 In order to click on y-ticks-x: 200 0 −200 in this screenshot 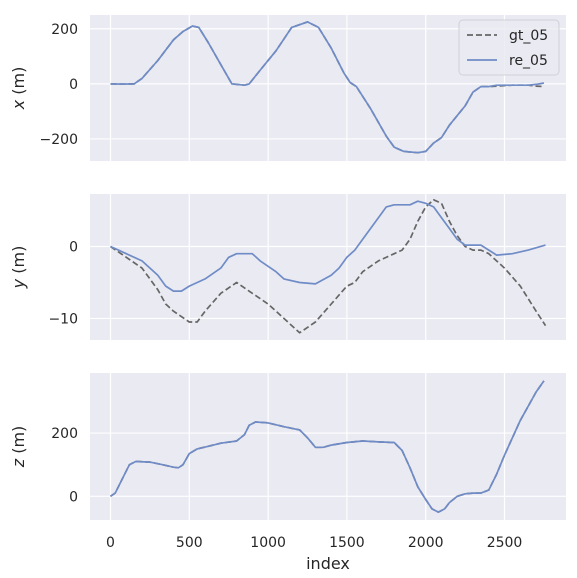, I will do `click(59, 85)`.